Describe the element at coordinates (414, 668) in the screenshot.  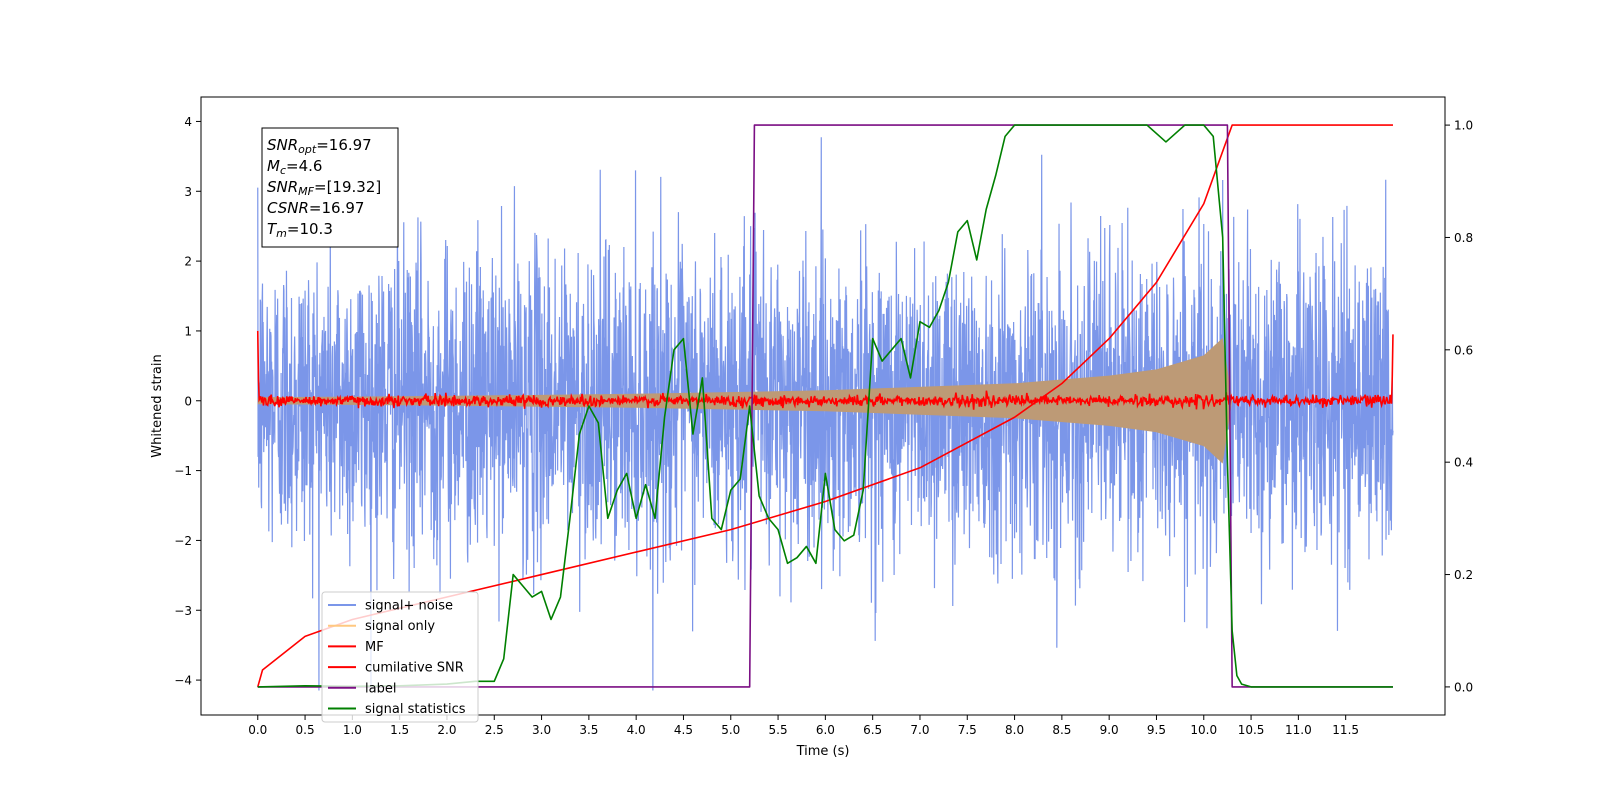
I see `legend-label: cumilative SNR` at that location.